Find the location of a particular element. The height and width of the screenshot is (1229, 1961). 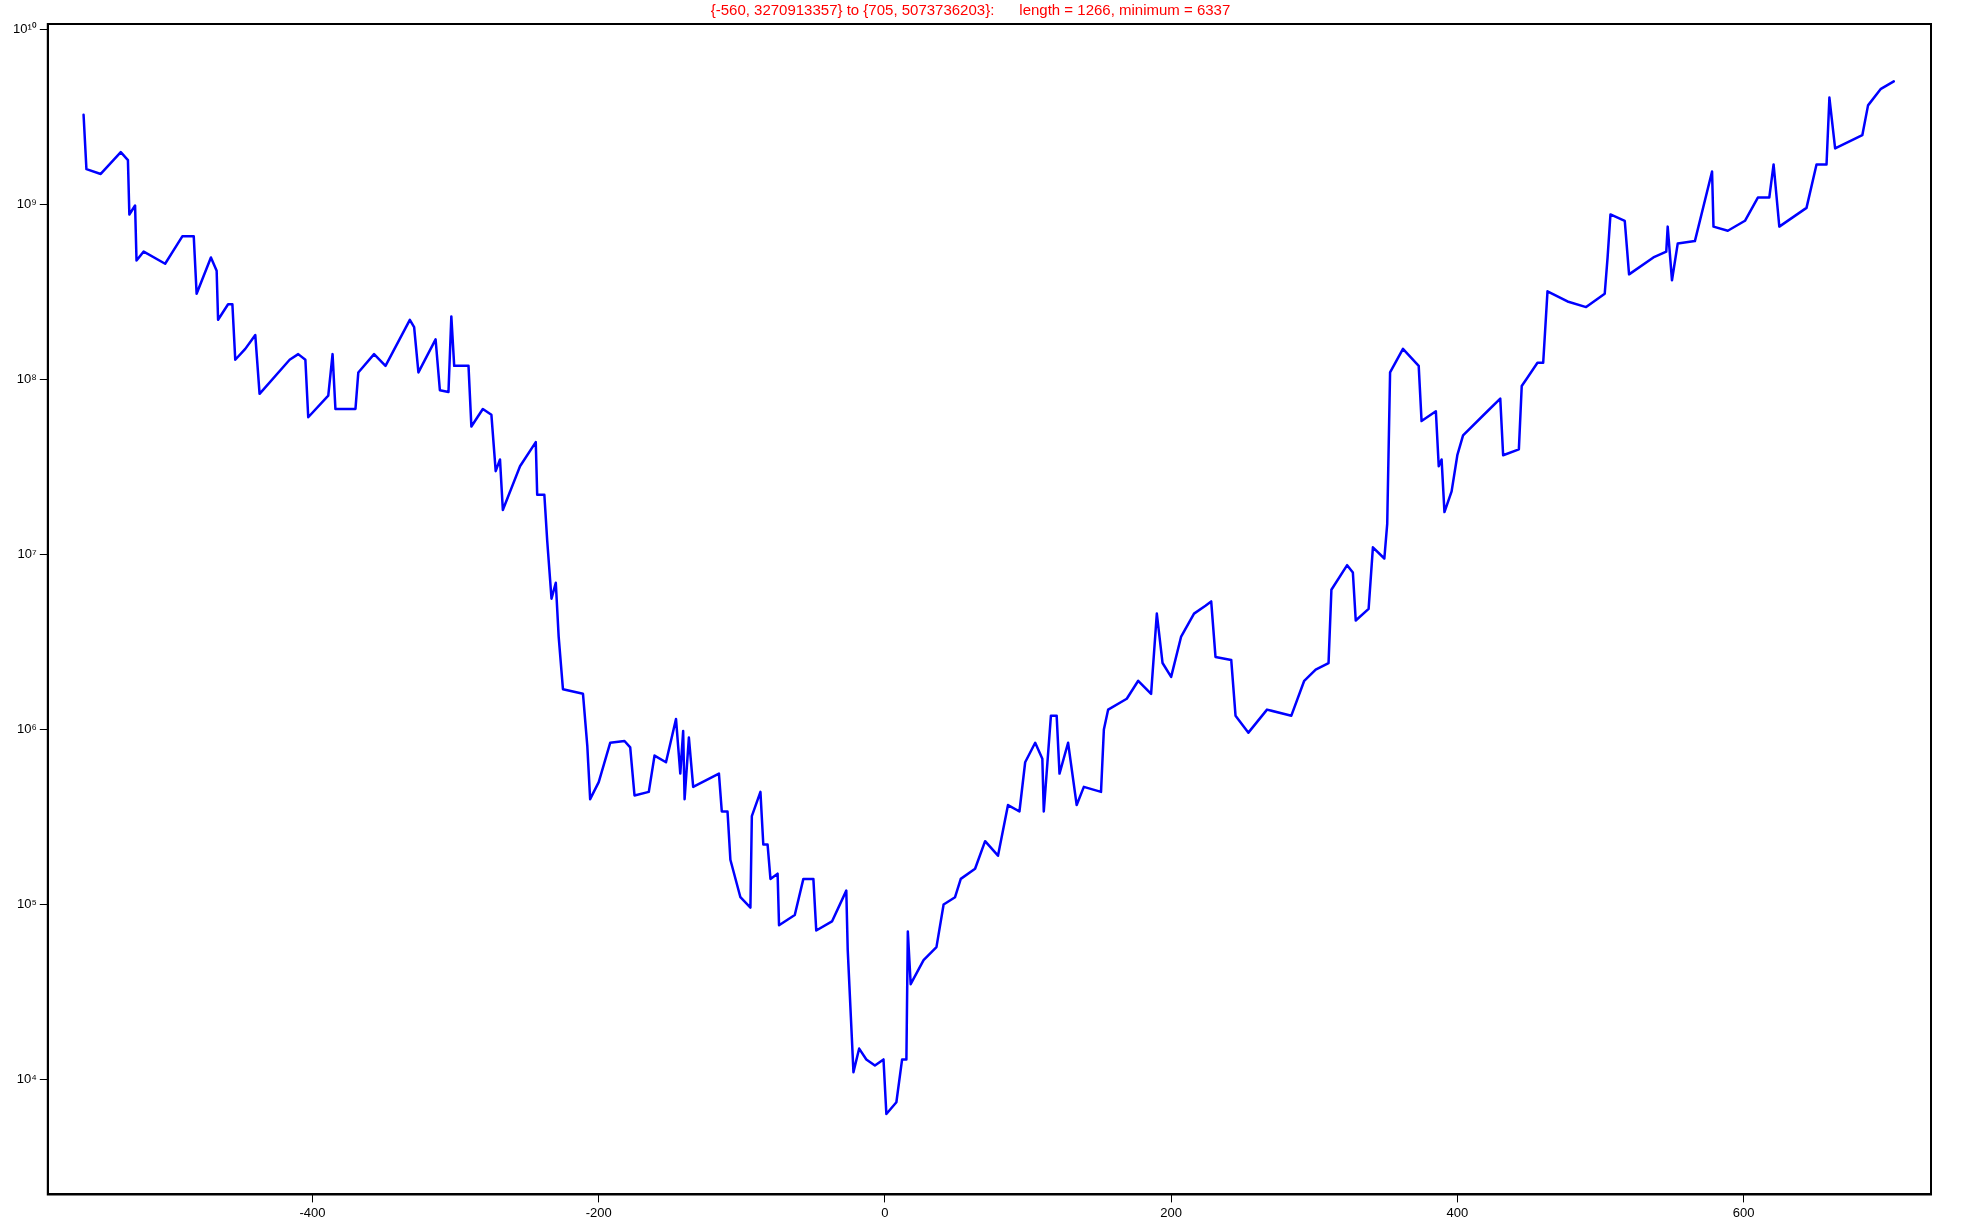

y-tick-label: 10¹⁰ is located at coordinates (24, 29).